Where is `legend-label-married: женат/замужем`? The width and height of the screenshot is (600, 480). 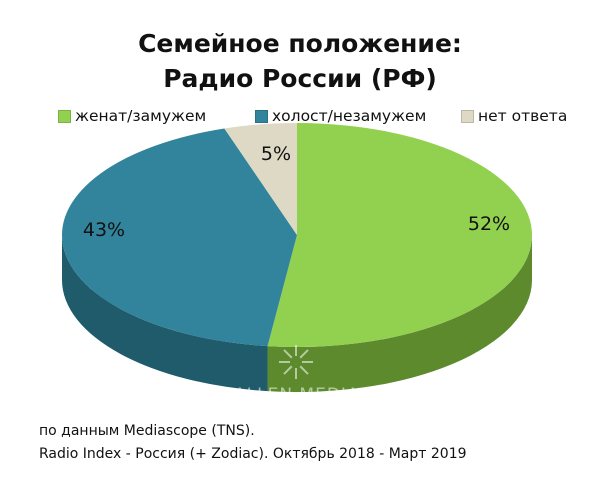
legend-label-married: женат/замужем is located at coordinates (141, 116).